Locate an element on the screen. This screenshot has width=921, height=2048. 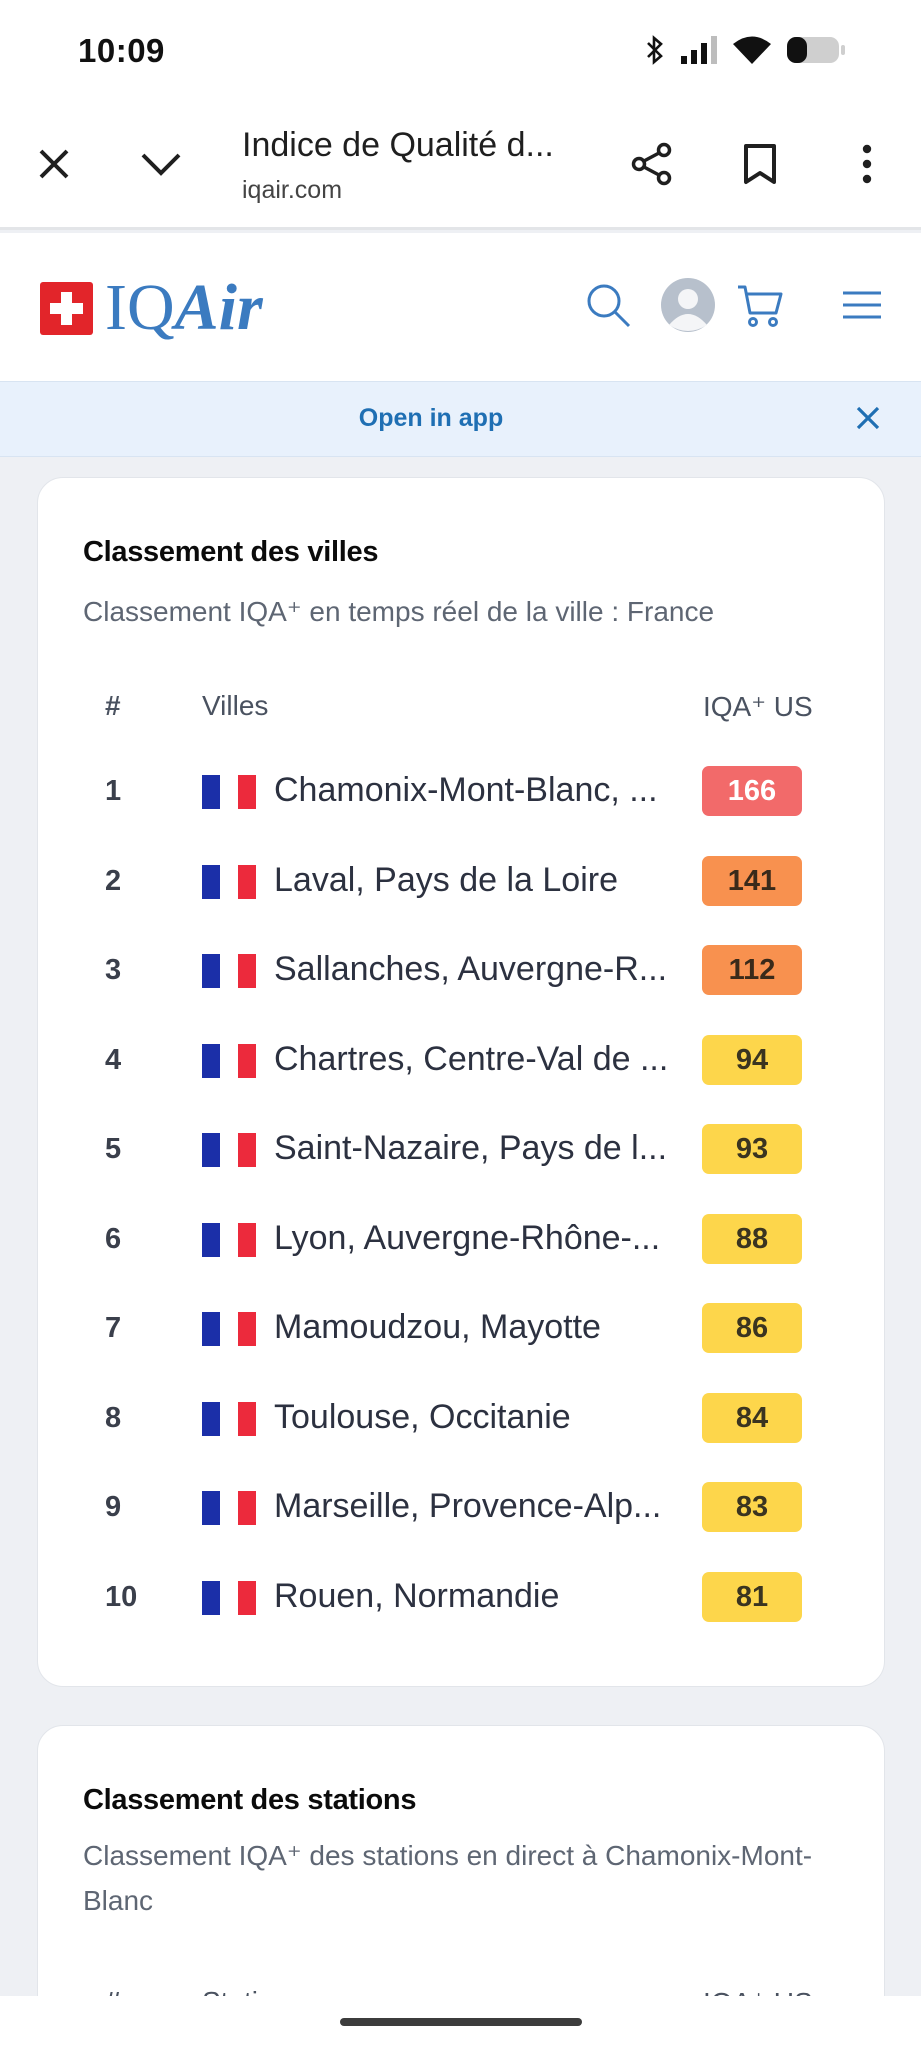
city-ranking-title: Classement des villes is located at coordinates (231, 552).